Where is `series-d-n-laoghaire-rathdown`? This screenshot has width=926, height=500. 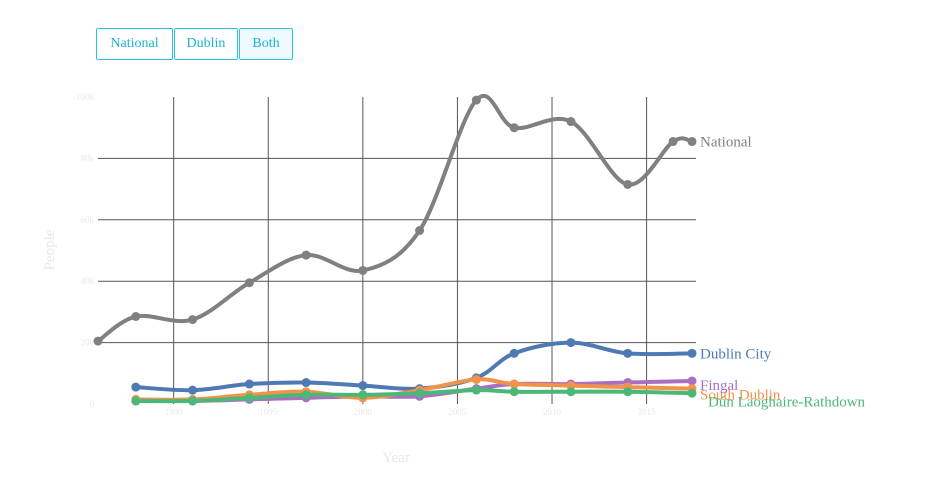 series-d-n-laoghaire-rathdown is located at coordinates (414, 395).